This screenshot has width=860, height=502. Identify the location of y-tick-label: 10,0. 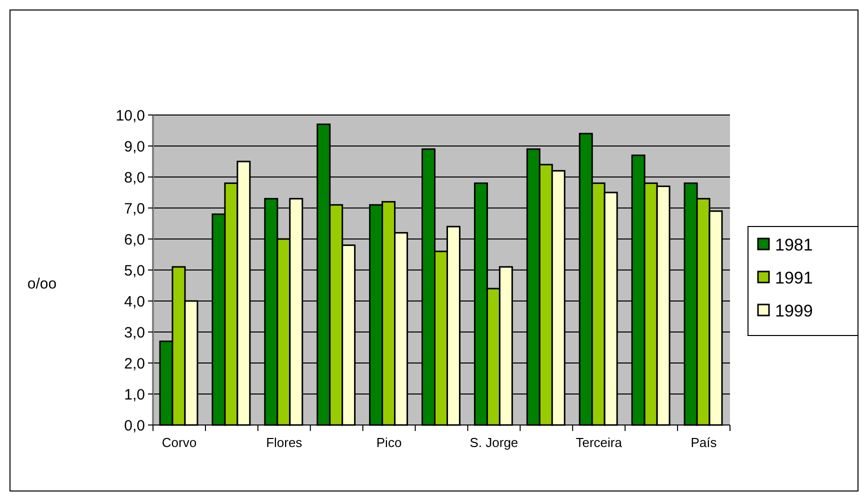
(130, 115).